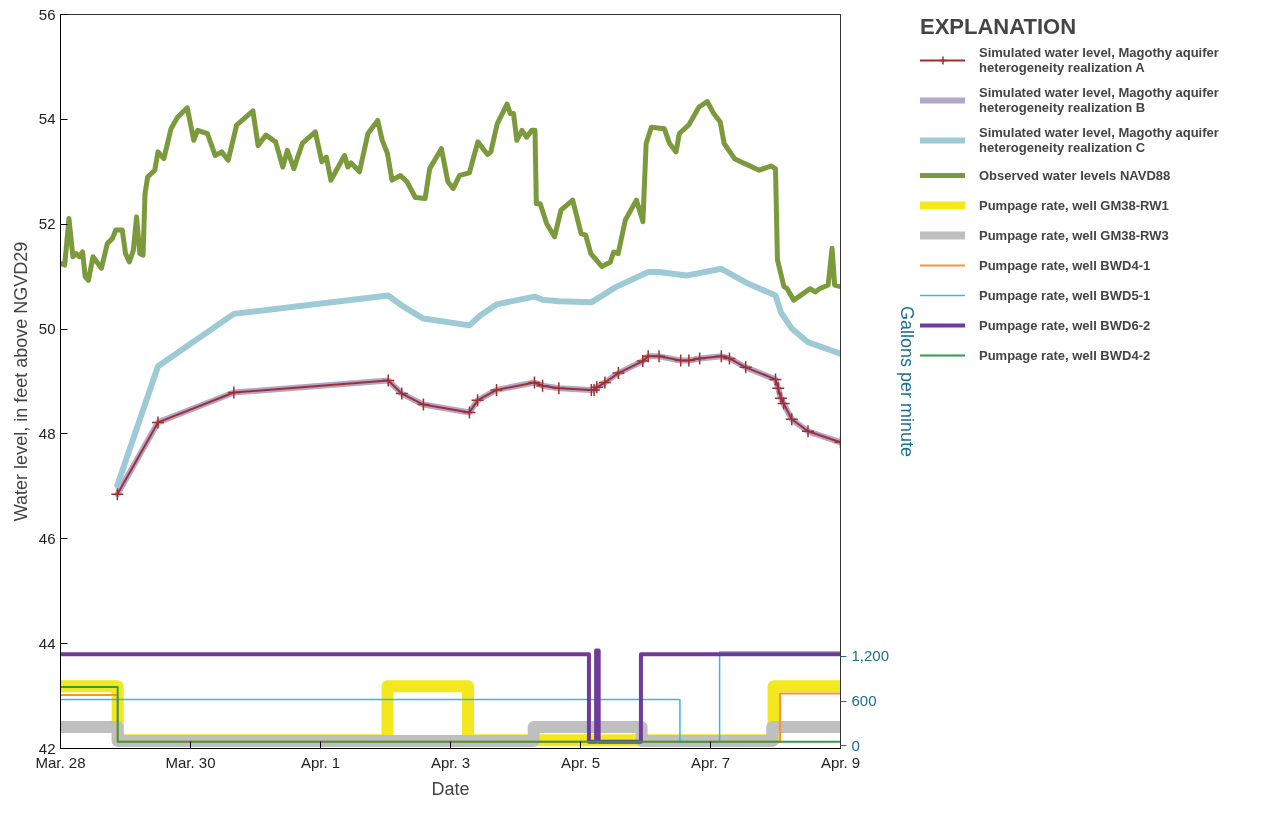 The height and width of the screenshot is (816, 1280). I want to click on y-axis-title: Water level, in feet above NGVD29, so click(20, 381).